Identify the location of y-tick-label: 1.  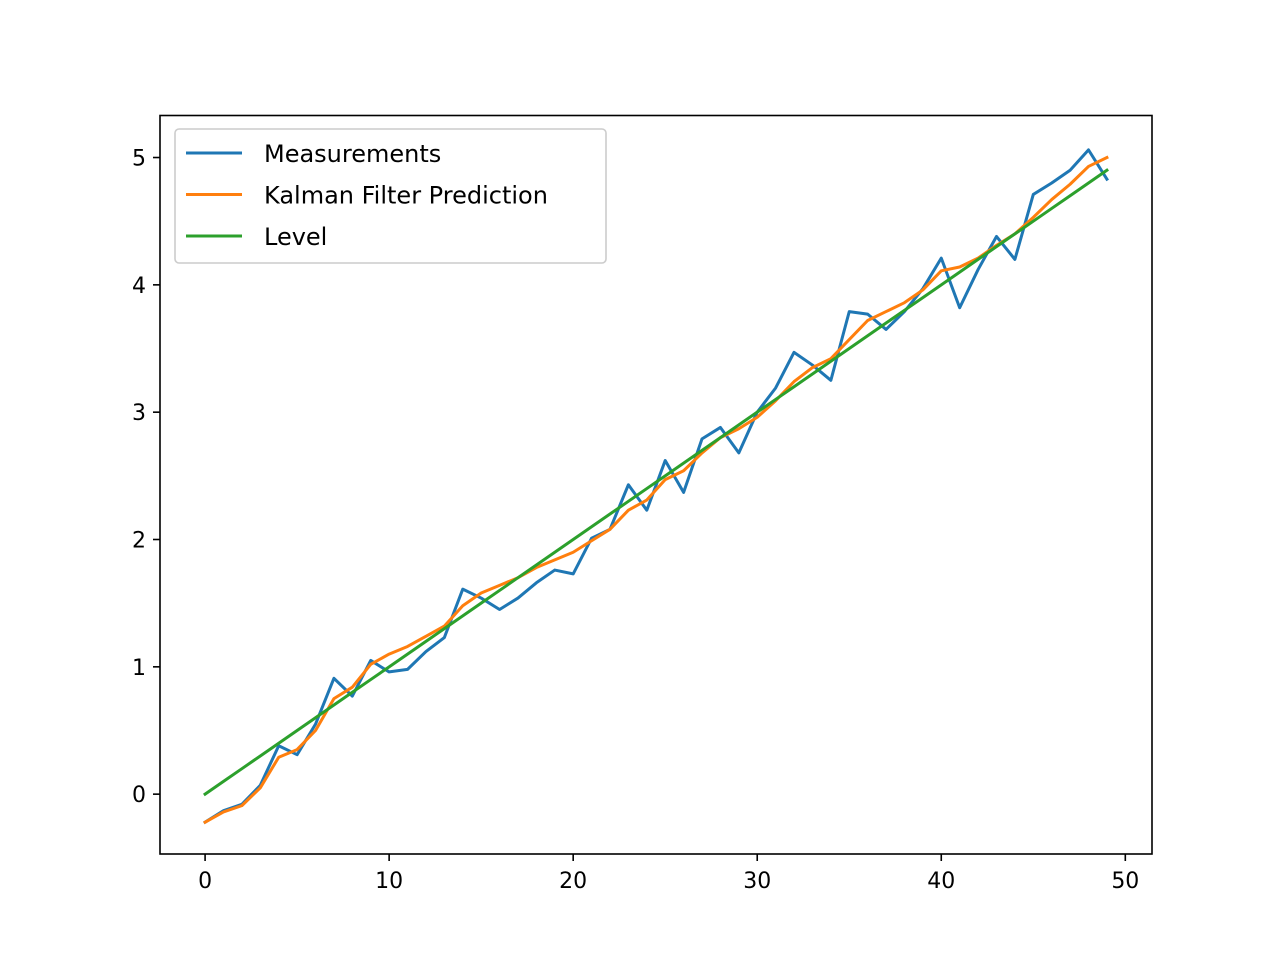
(139, 668).